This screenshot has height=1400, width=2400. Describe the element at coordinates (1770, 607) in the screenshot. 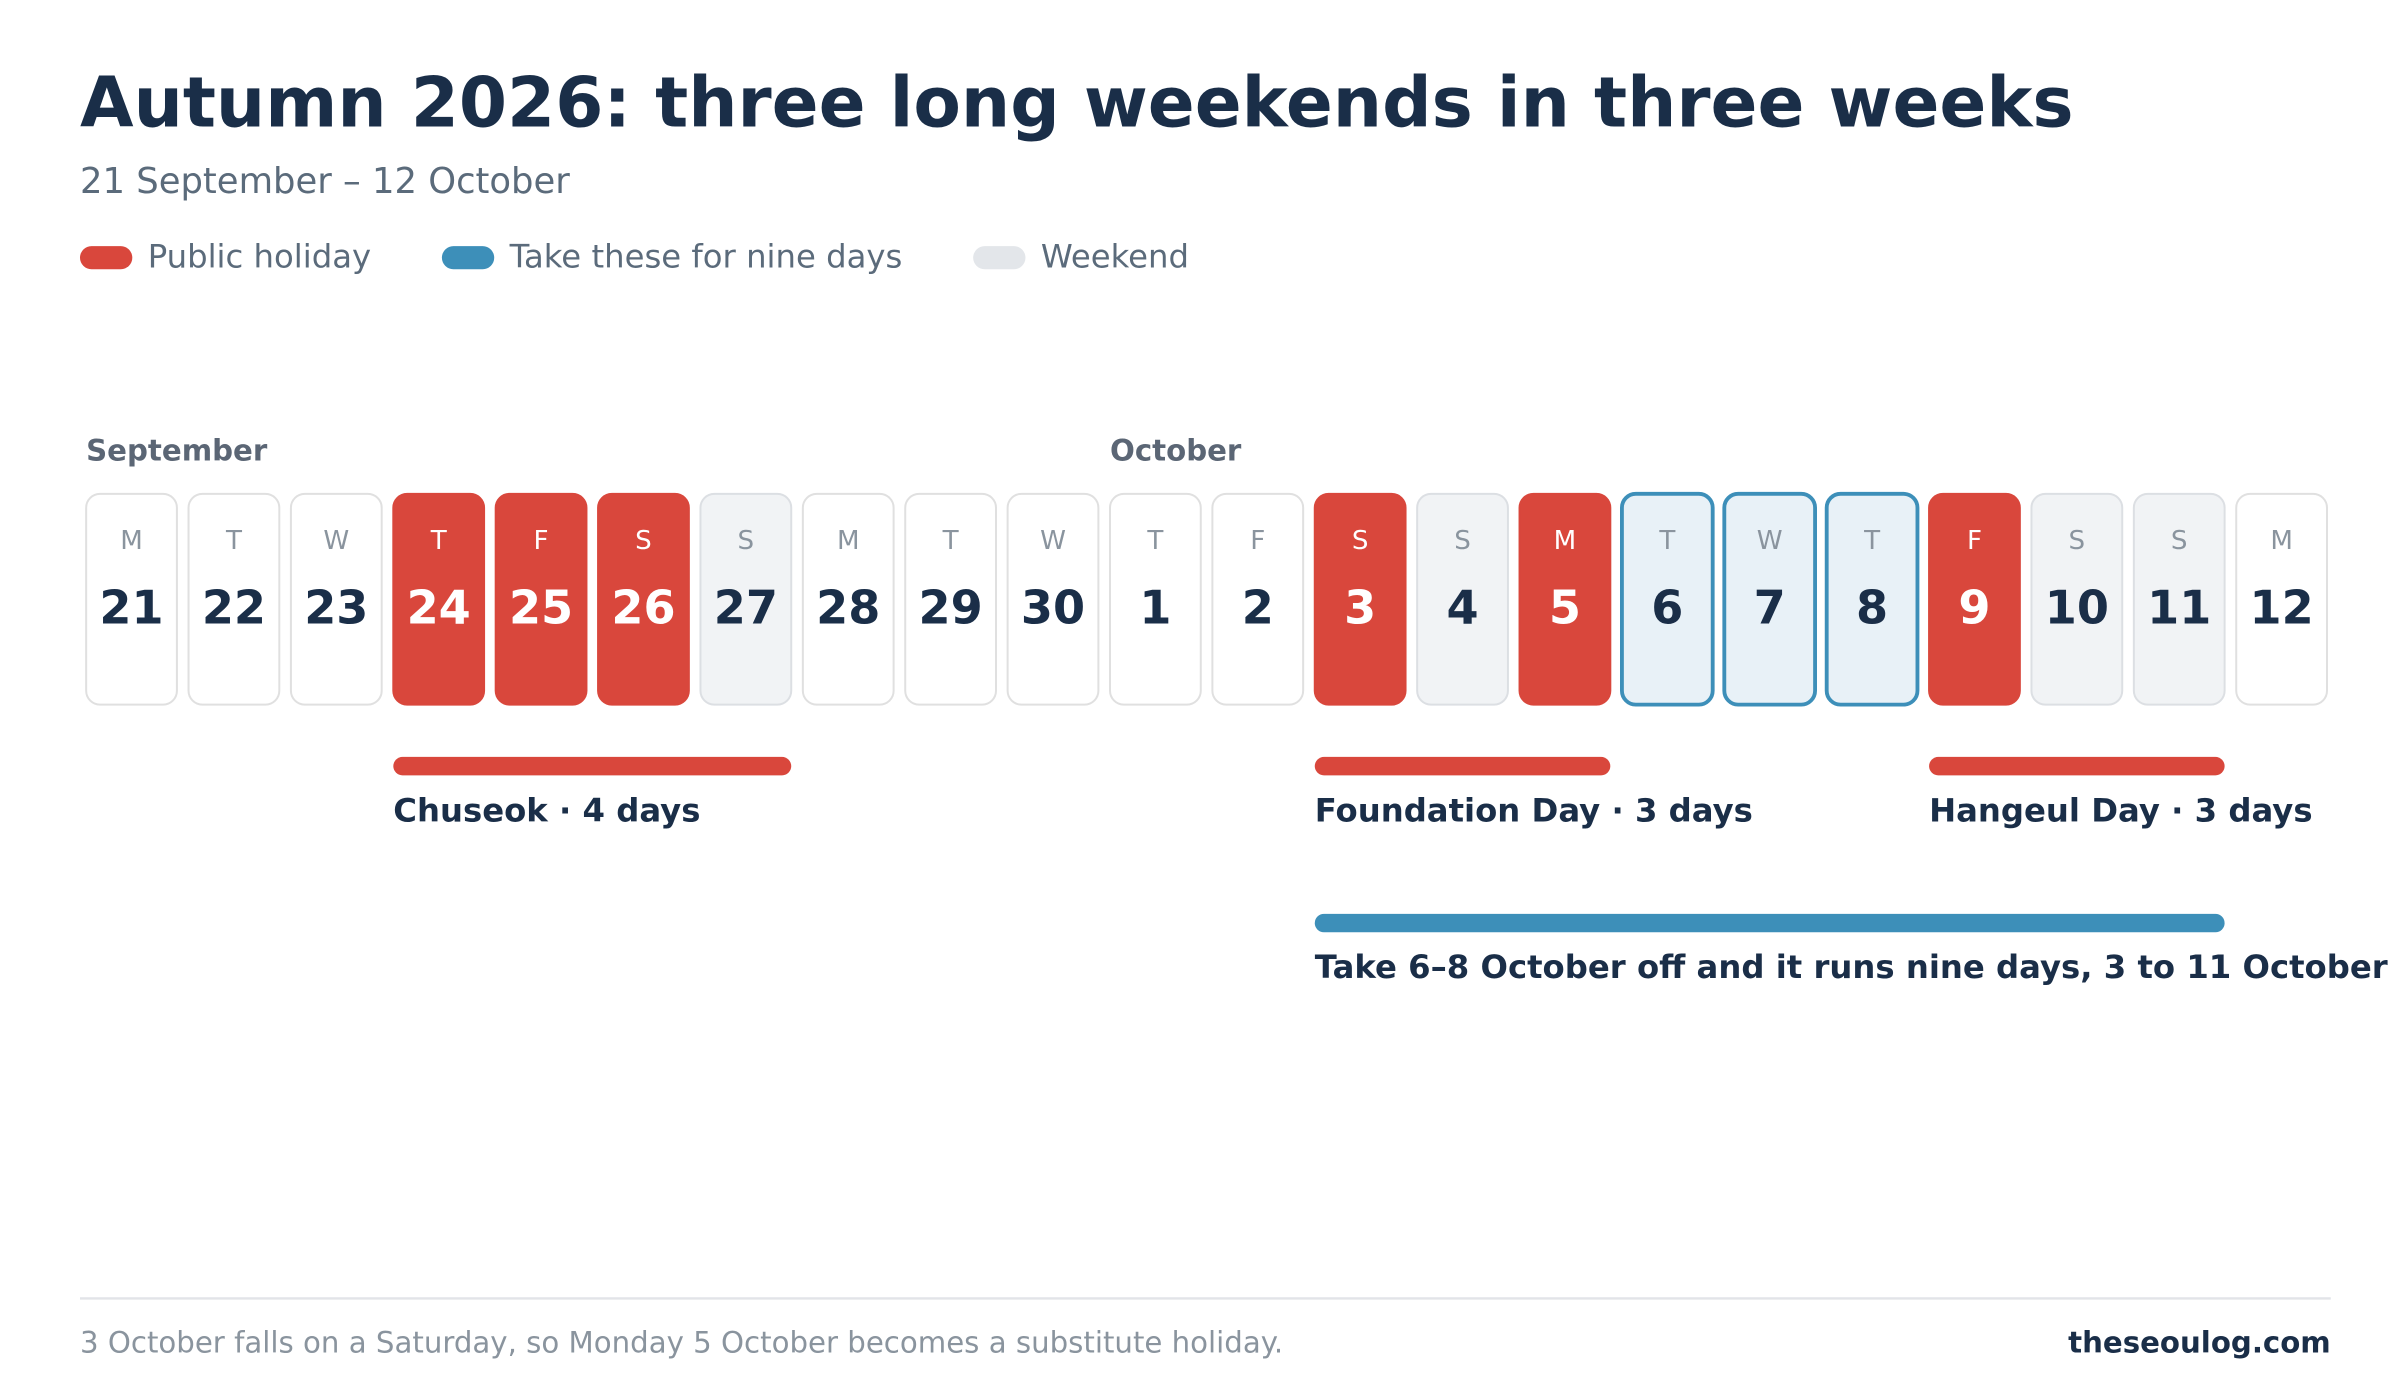

I see `day-number: 7` at that location.